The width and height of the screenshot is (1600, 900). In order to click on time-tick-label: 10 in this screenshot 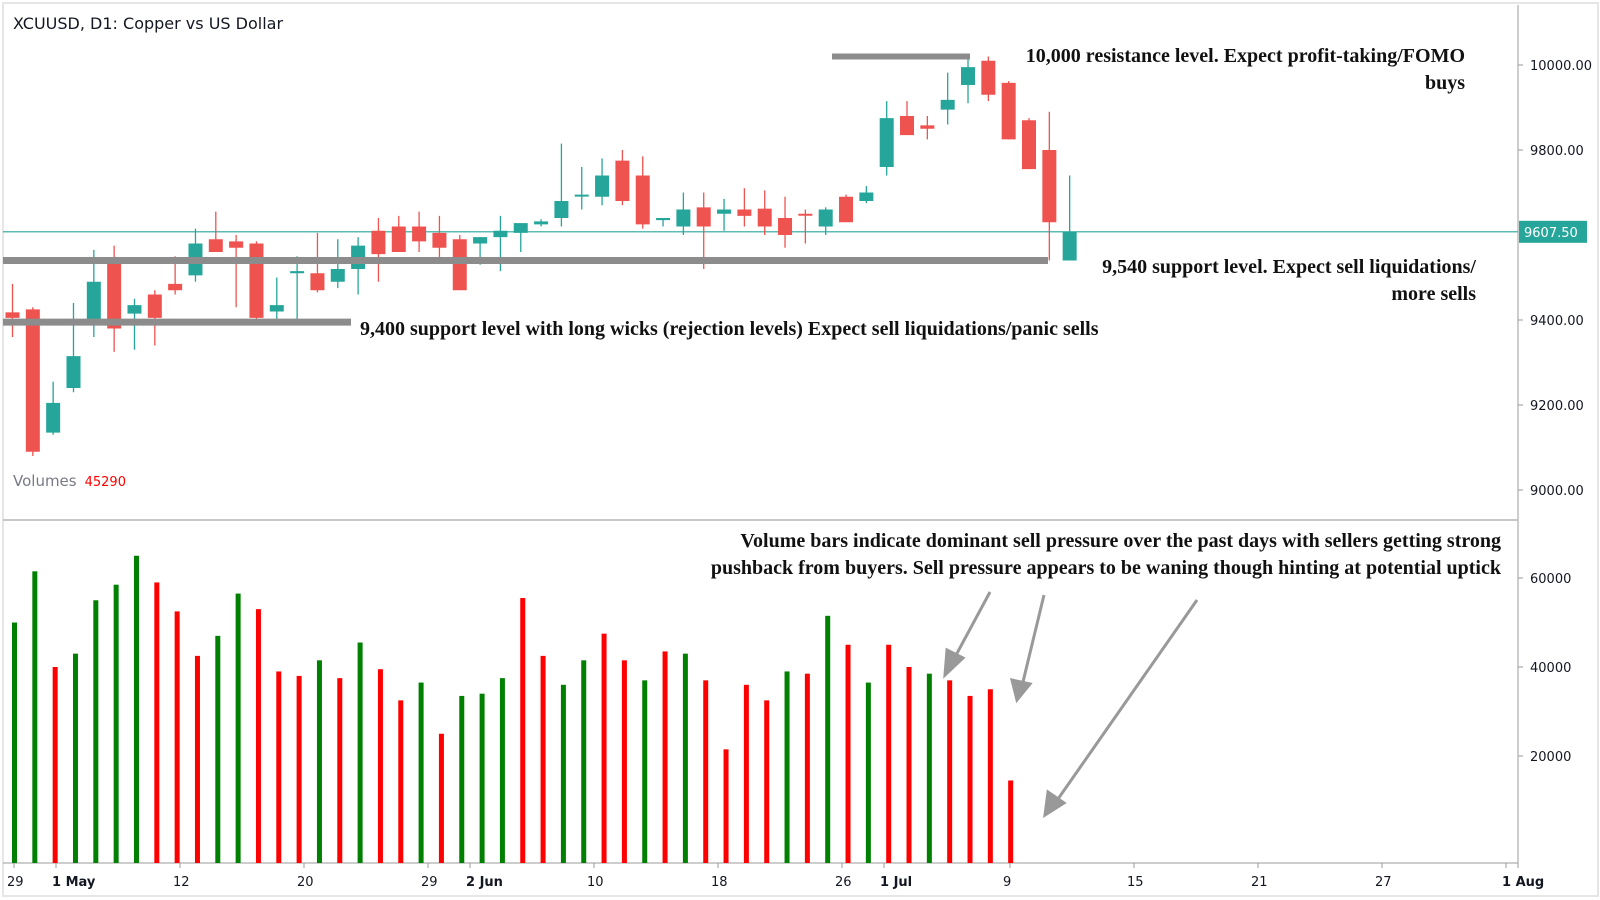, I will do `click(595, 882)`.